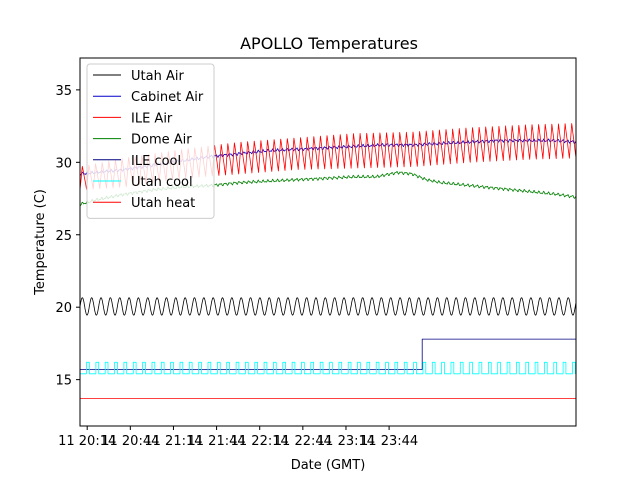  Describe the element at coordinates (130, 441) in the screenshot. I see `x-tick-label: 11 20:44` at that location.